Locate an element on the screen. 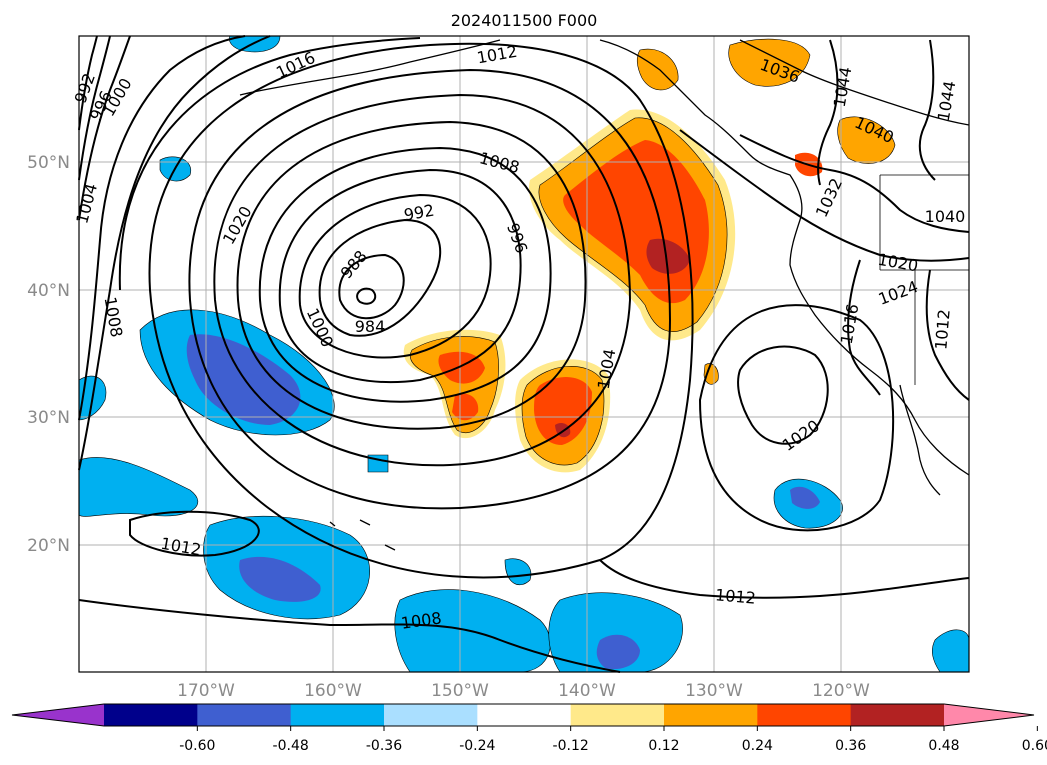  isobar-label: 1040 is located at coordinates (945, 216).